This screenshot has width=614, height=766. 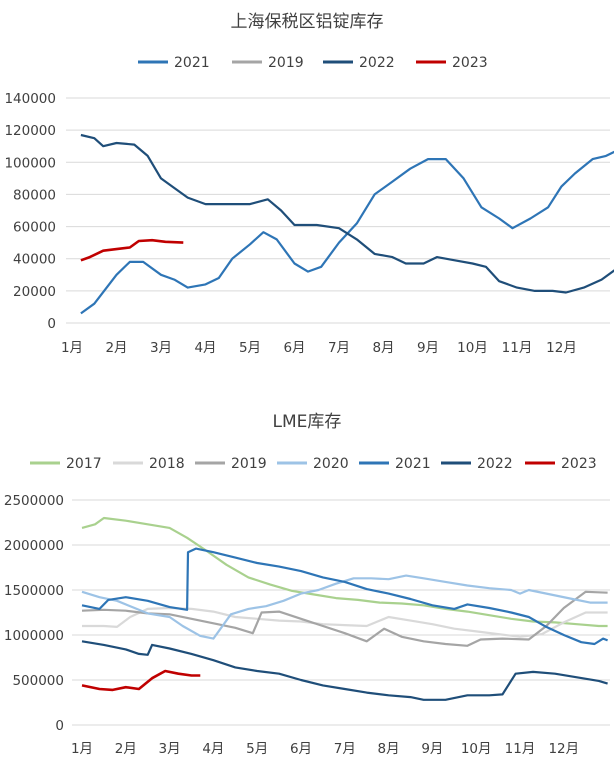 What do you see at coordinates (30, 163) in the screenshot?
I see `y-tick-label: 100000` at bounding box center [30, 163].